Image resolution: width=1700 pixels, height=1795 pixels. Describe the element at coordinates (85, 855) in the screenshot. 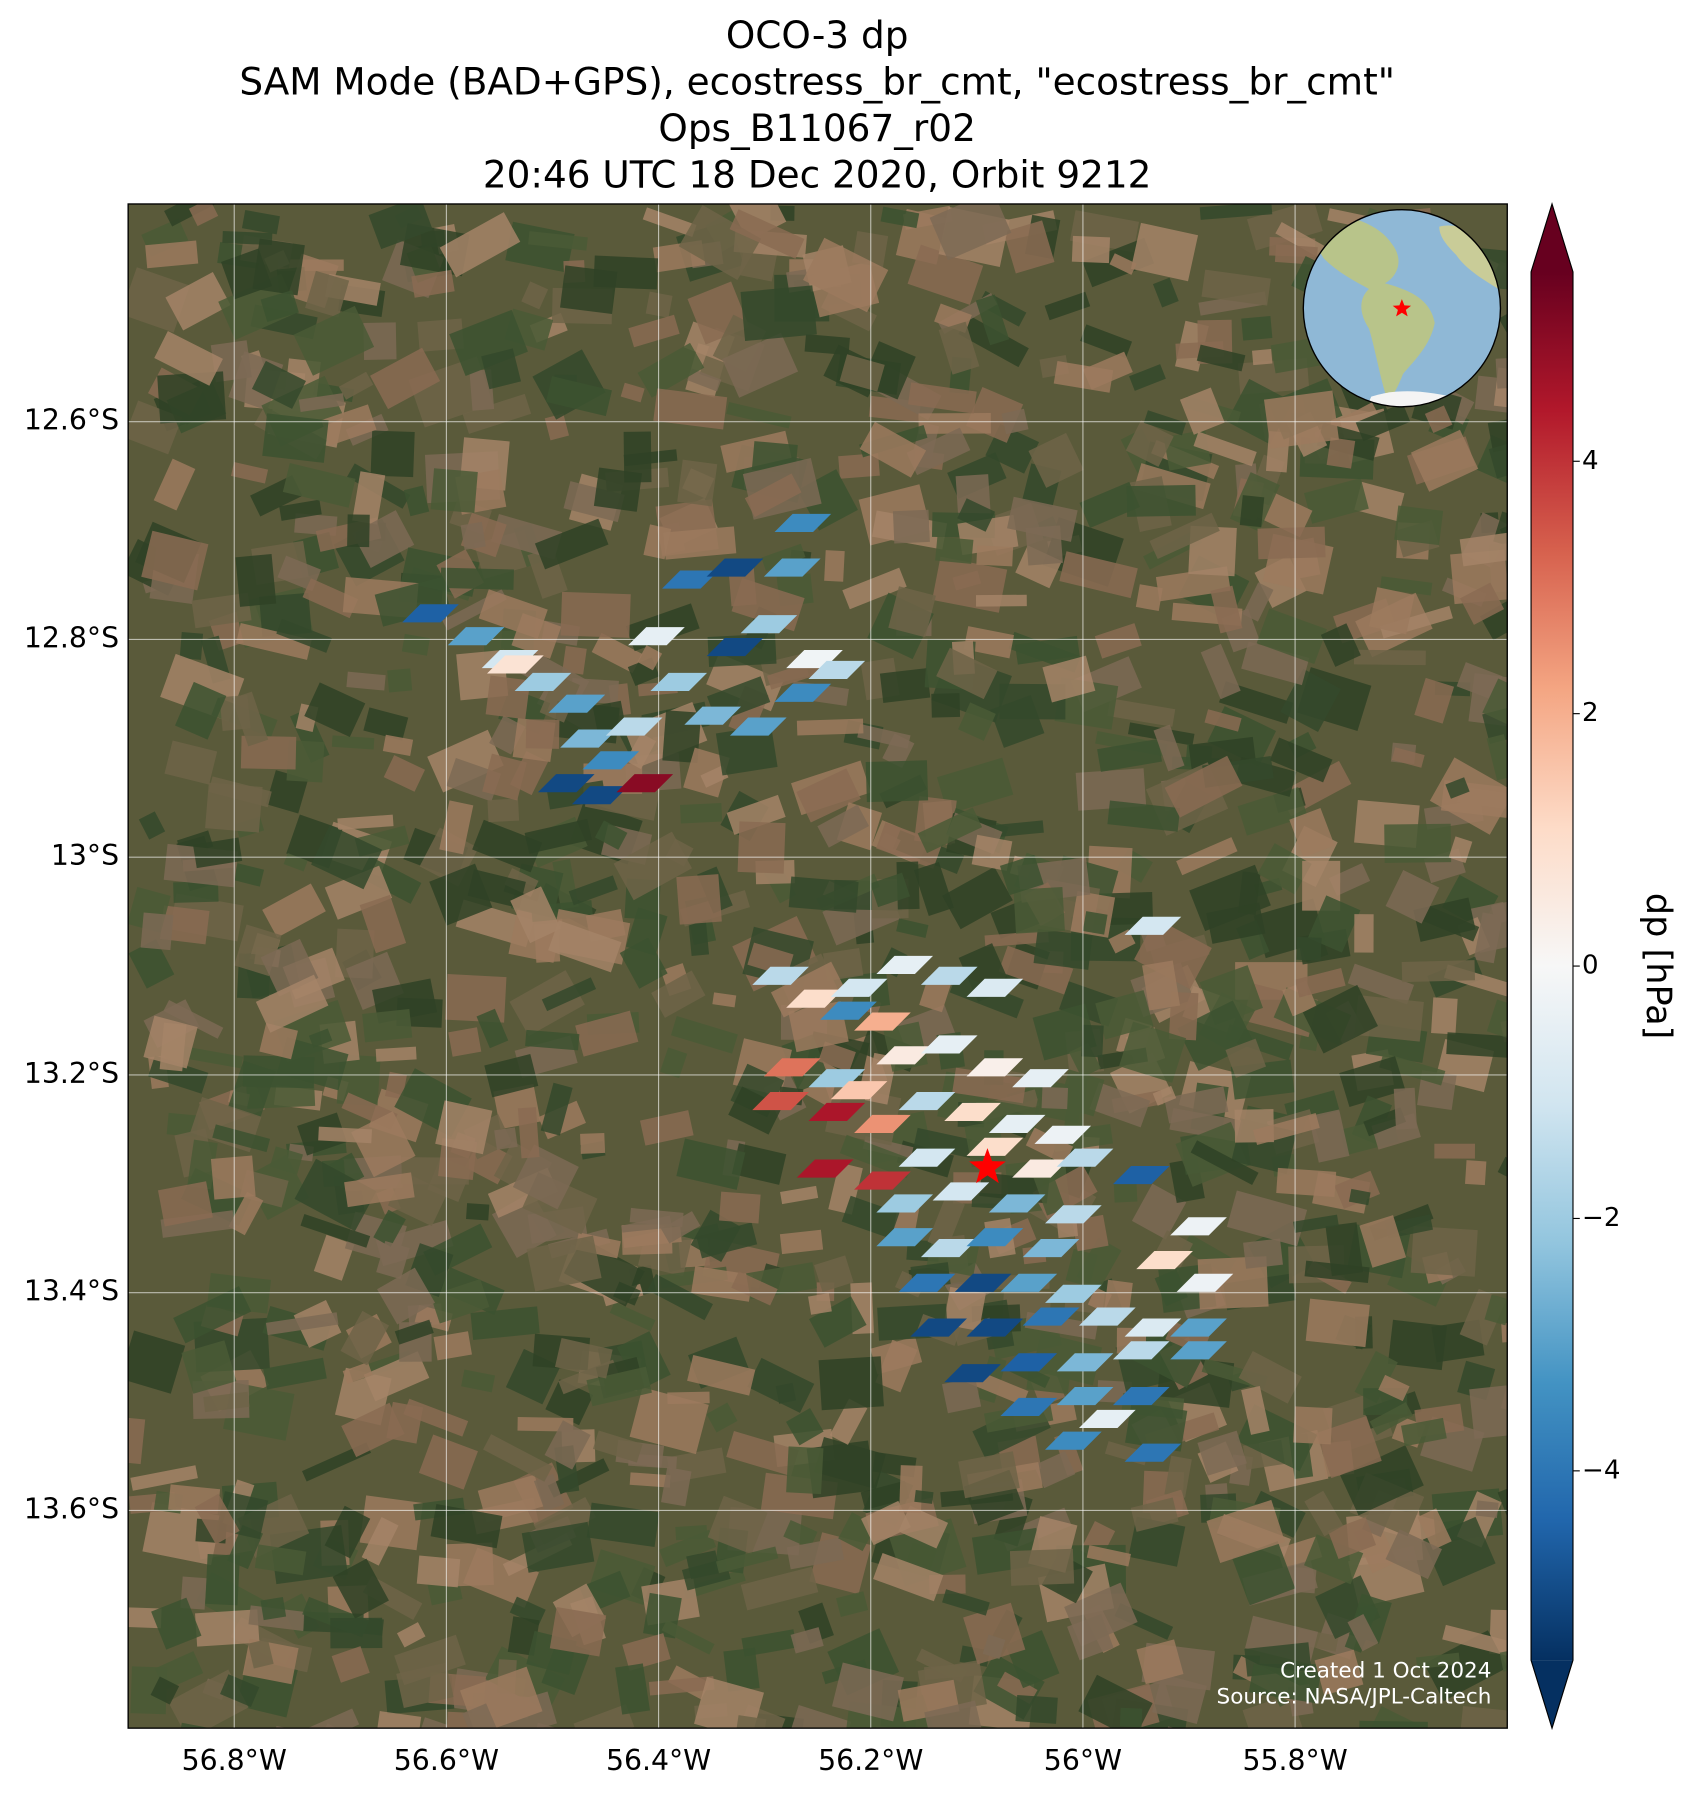

I see `y-tick-label: 13°S` at that location.